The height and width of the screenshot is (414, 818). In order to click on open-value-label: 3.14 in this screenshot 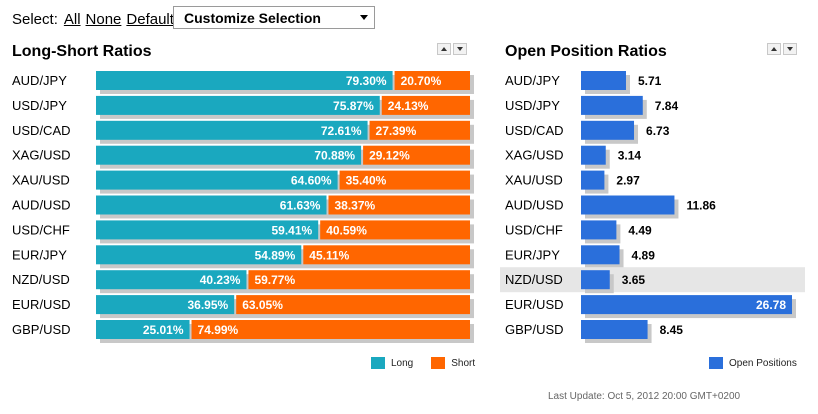, I will do `click(630, 156)`.